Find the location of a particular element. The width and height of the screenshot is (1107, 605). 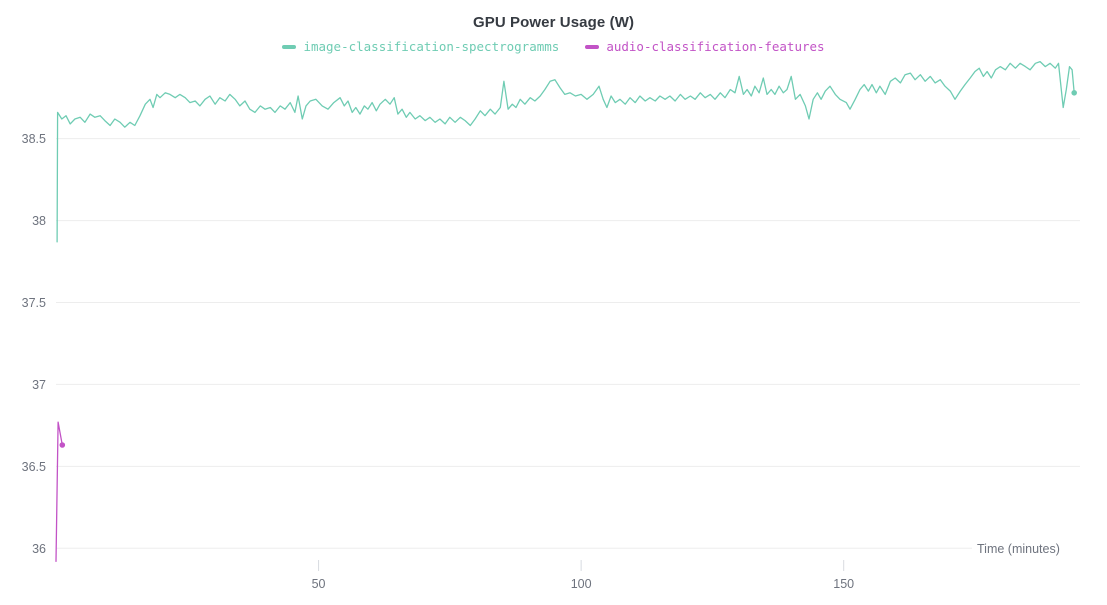

y-tick-label: 36 is located at coordinates (39, 549).